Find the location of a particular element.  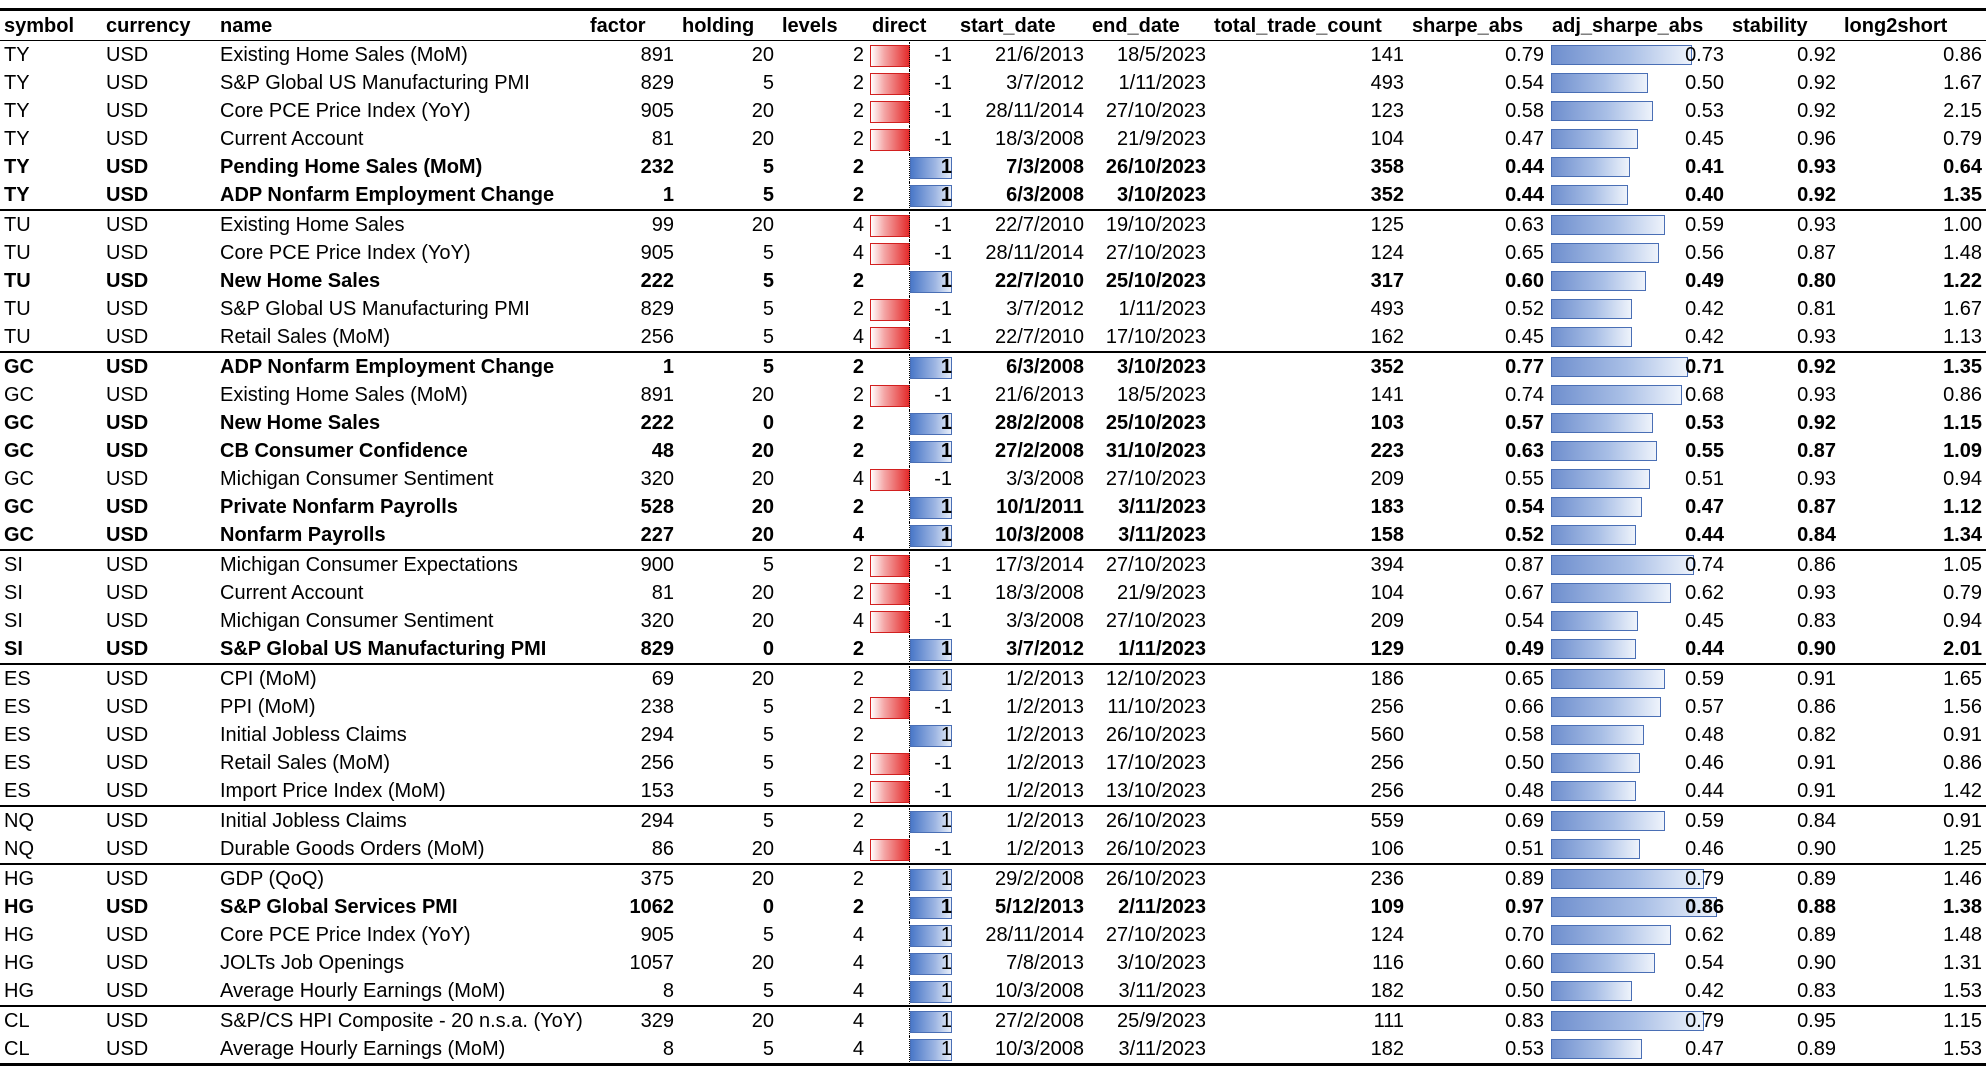

cell-end-date: 25/9/2023 is located at coordinates (1149, 1020).